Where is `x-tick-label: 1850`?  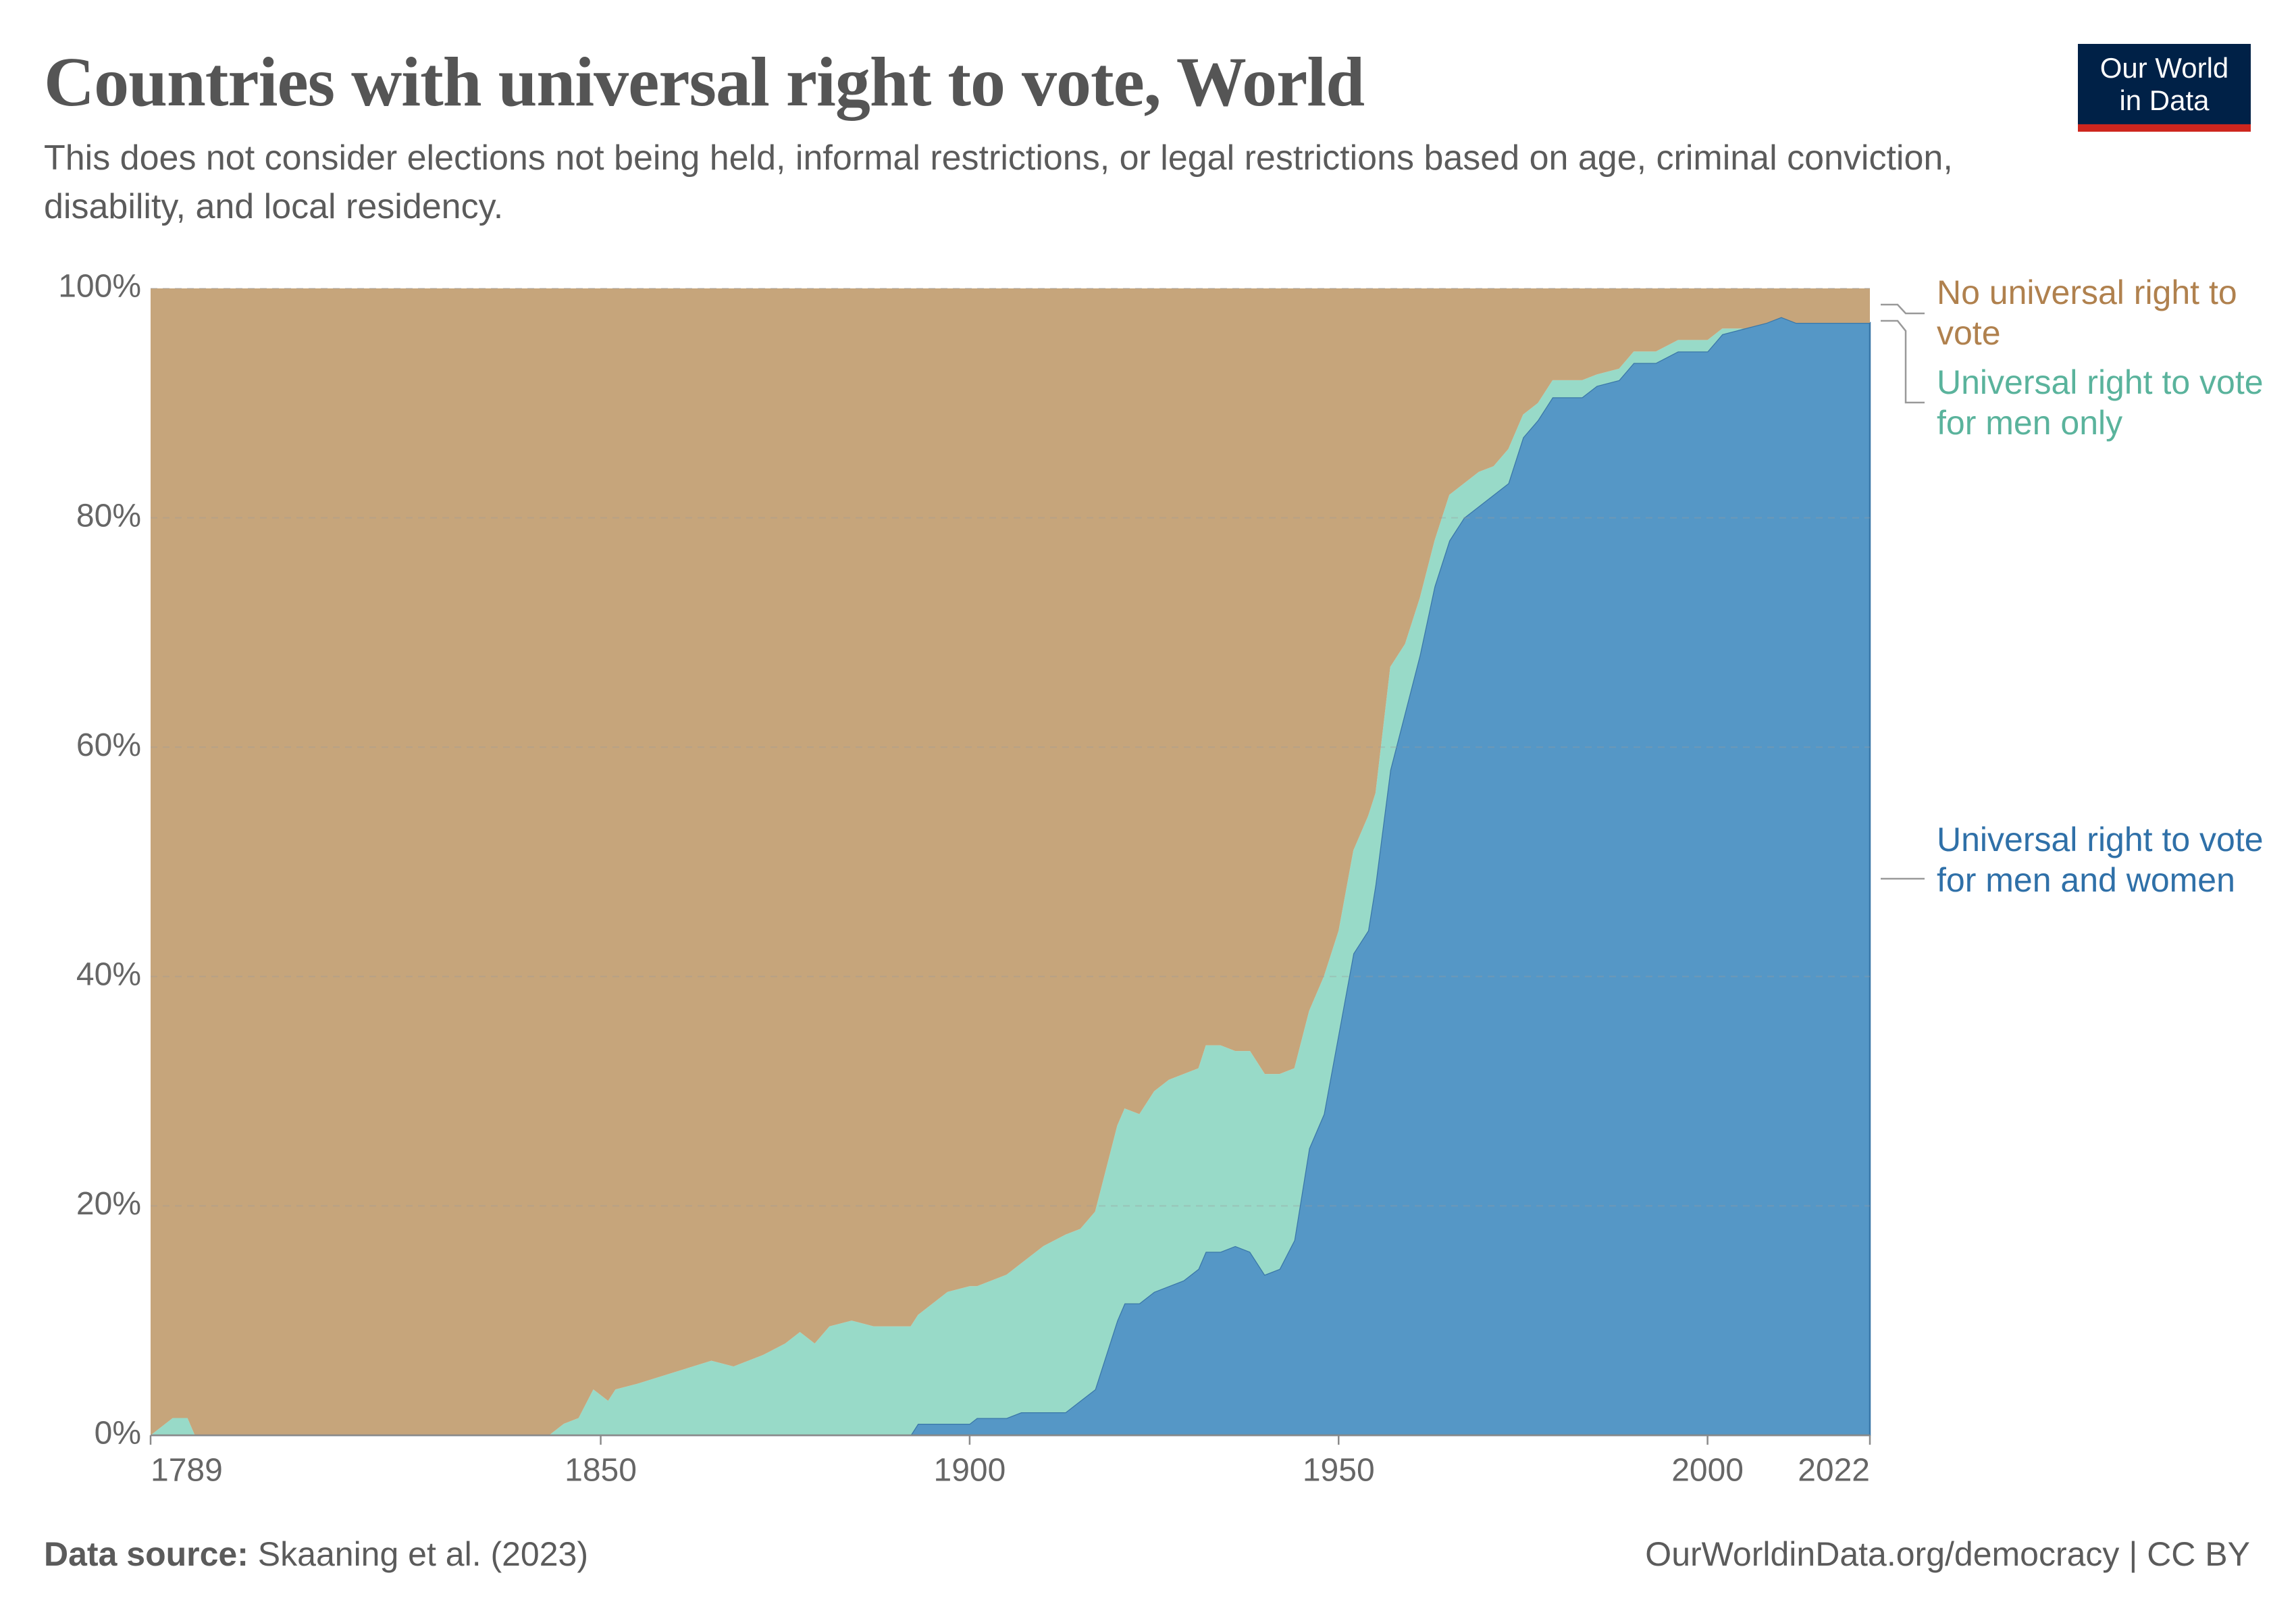
x-tick-label: 1850 is located at coordinates (601, 1471).